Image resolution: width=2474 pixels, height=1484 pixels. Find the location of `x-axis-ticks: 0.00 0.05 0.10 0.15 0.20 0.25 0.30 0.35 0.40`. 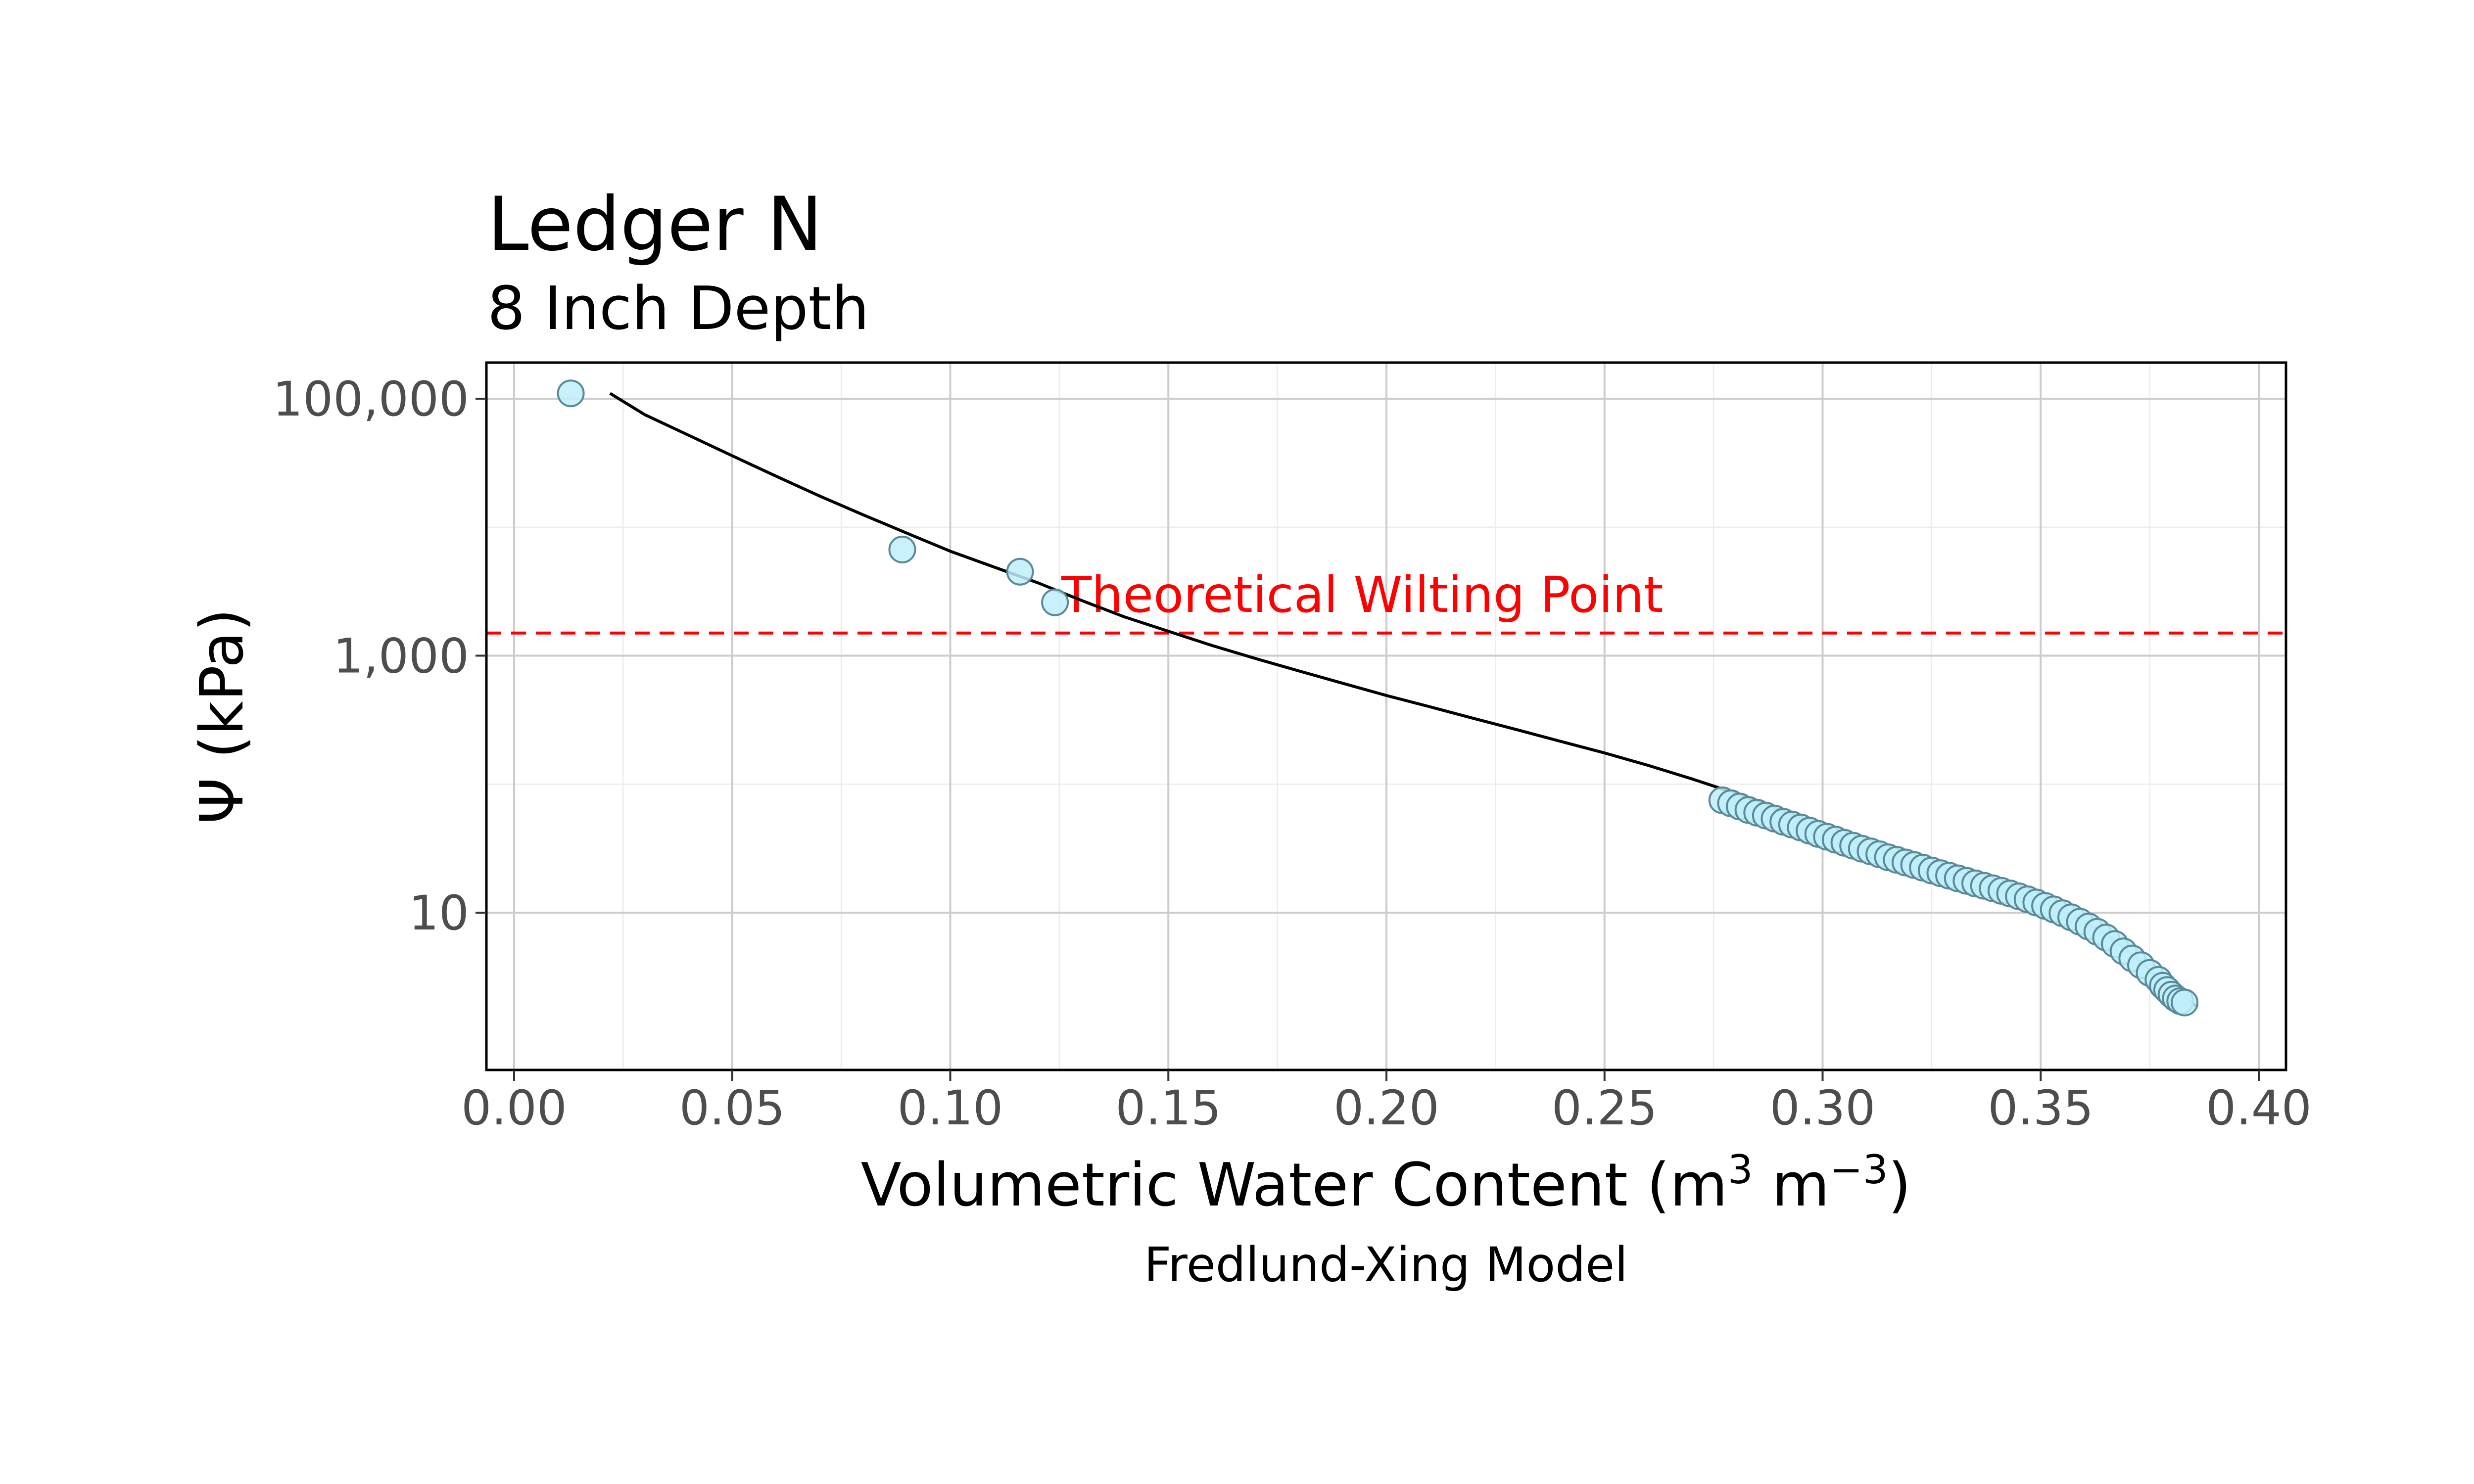

x-axis-ticks: 0.00 0.05 0.10 0.15 0.20 0.25 0.30 0.35 0.40 is located at coordinates (1387, 1103).